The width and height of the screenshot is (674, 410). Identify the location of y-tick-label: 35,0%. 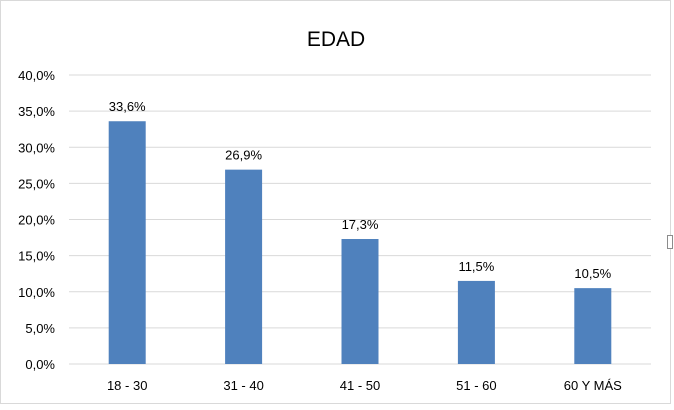
(36, 111).